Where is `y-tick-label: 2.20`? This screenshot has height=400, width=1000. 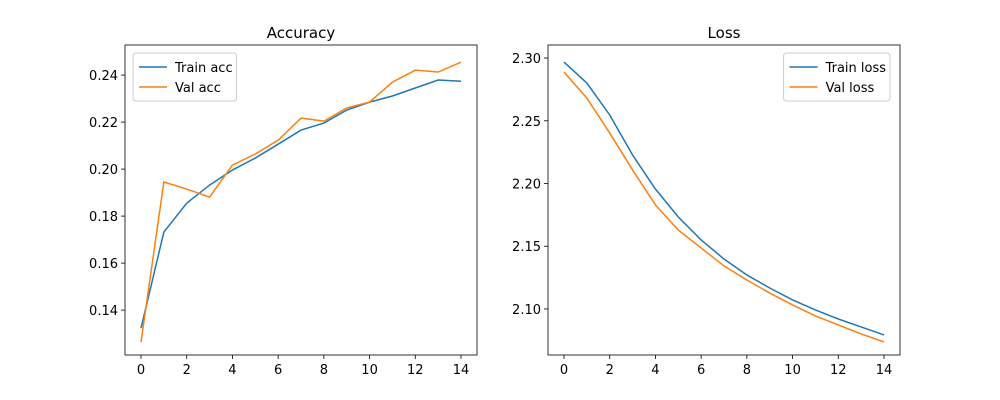 y-tick-label: 2.20 is located at coordinates (526, 185).